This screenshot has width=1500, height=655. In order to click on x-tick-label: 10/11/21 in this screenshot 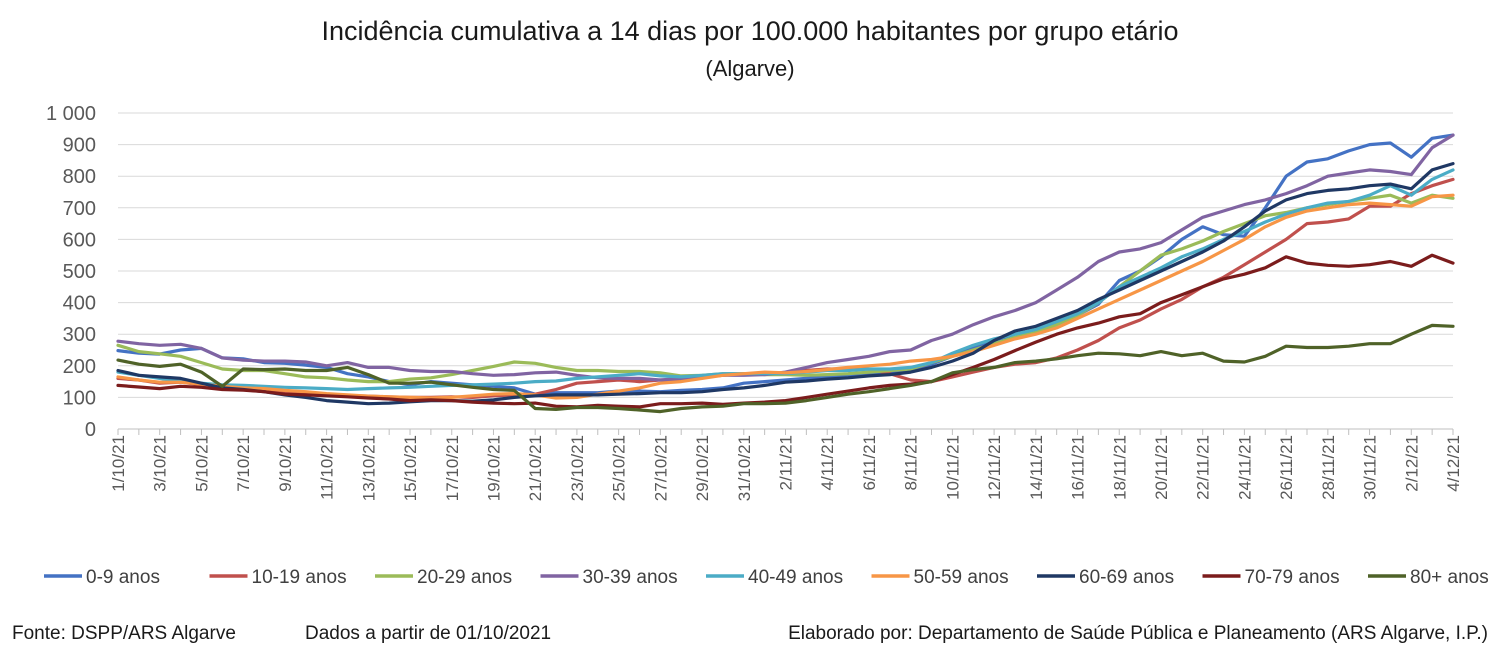, I will do `click(952, 467)`.